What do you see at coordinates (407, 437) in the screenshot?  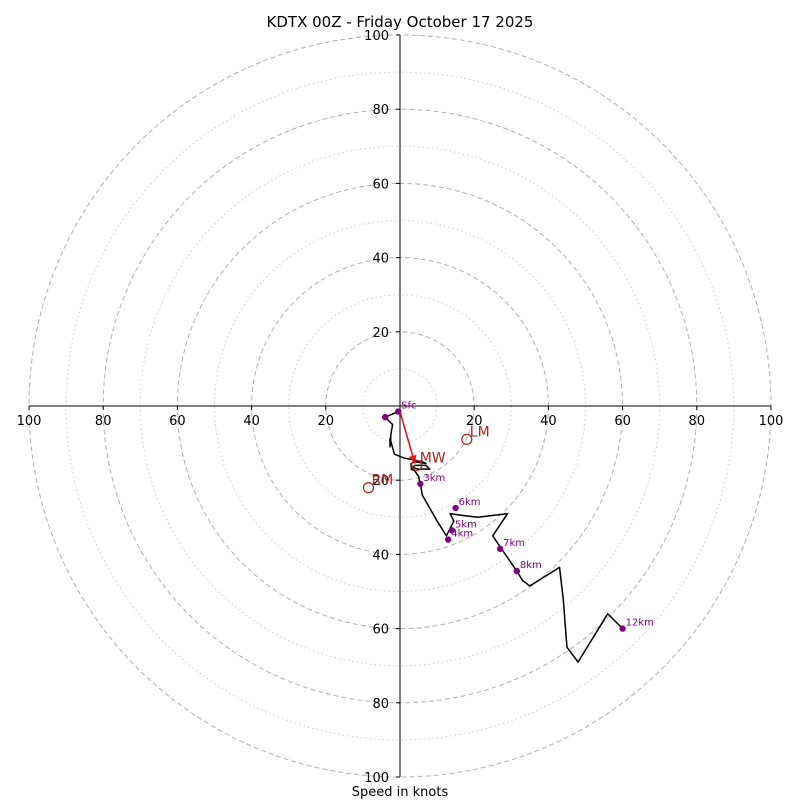 I see `shear-vector-line` at bounding box center [407, 437].